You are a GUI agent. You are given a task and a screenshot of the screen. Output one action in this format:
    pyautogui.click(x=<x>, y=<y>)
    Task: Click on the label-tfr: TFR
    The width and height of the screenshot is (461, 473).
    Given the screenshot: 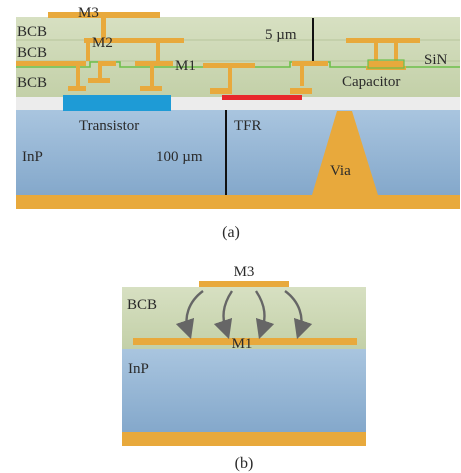 What is the action you would take?
    pyautogui.click(x=248, y=126)
    